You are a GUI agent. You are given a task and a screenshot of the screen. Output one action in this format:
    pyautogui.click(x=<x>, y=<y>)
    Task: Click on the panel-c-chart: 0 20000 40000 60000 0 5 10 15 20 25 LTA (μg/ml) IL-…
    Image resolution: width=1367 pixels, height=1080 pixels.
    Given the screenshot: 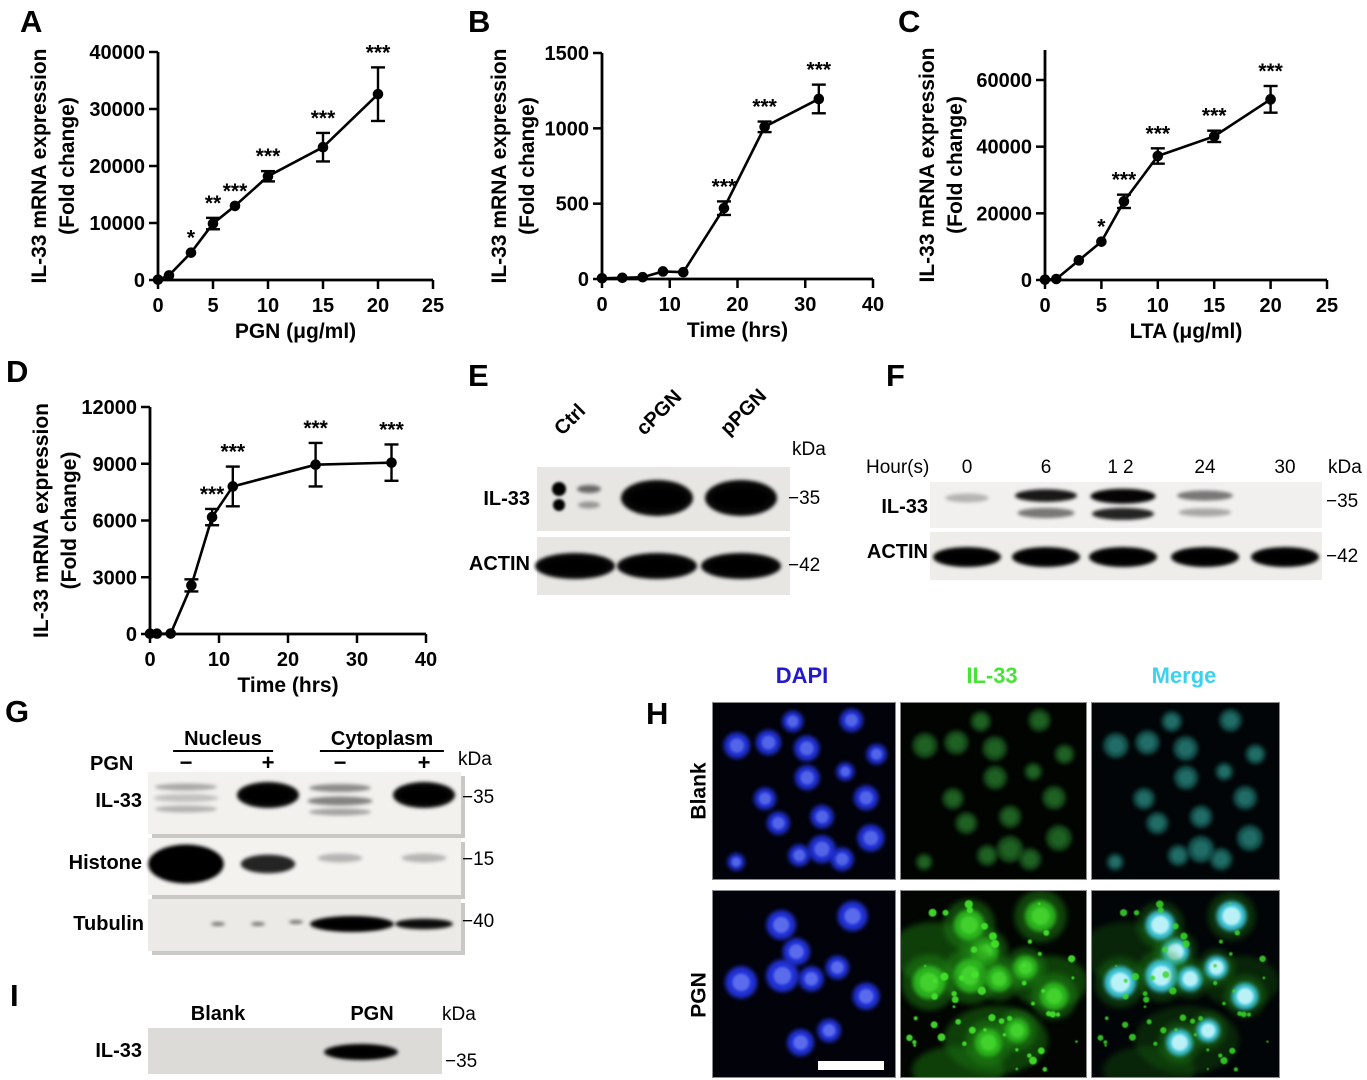 What is the action you would take?
    pyautogui.click(x=1127, y=195)
    